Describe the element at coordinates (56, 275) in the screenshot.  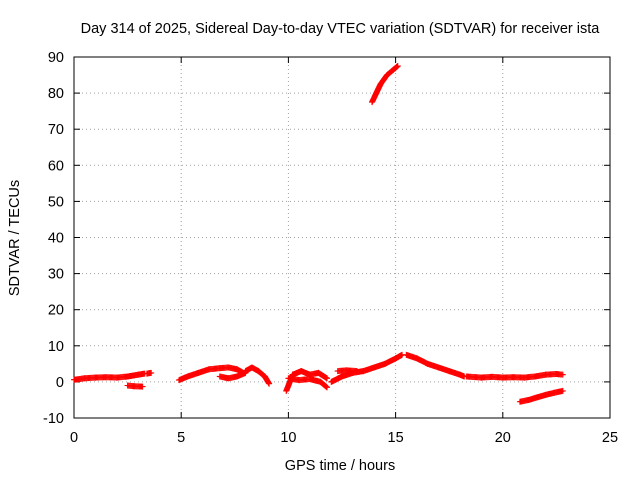
I see `y-tick-label: 30` at that location.